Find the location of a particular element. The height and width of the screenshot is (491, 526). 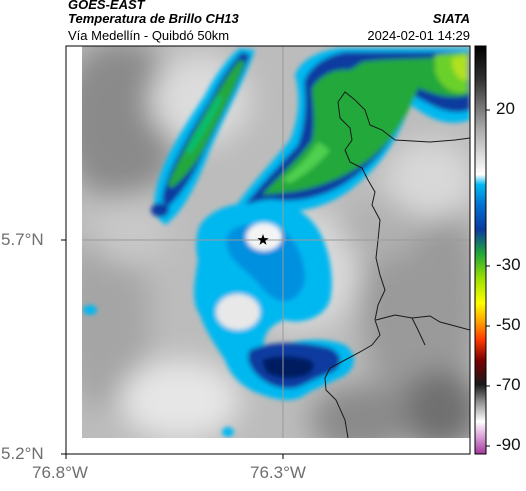

location-star-icon is located at coordinates (263, 239).